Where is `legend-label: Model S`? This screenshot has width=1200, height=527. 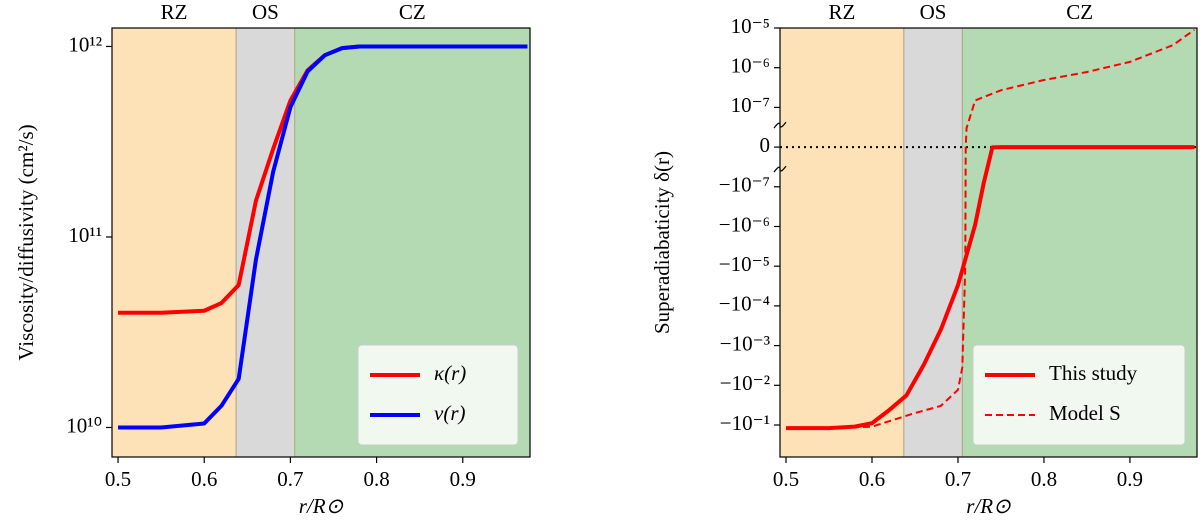
legend-label: Model S is located at coordinates (1085, 413).